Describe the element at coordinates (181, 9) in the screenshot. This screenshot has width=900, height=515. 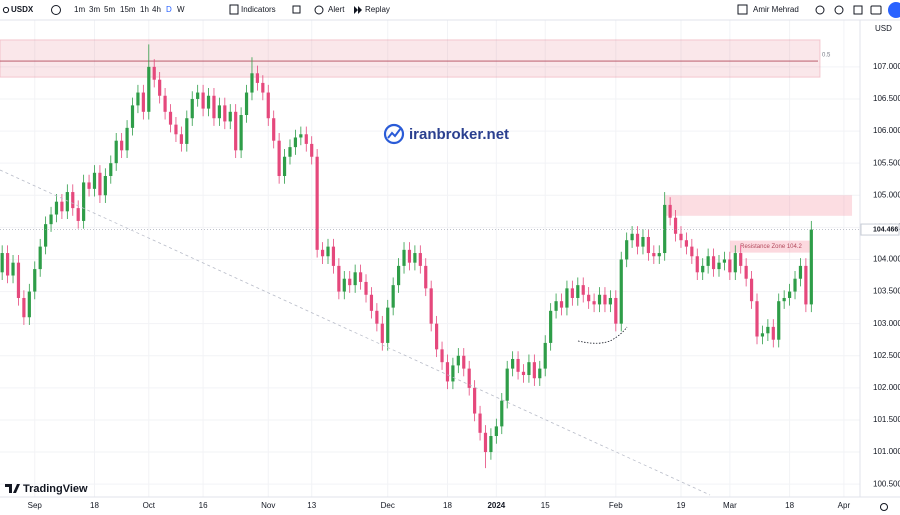
I see `interval-button: W` at that location.